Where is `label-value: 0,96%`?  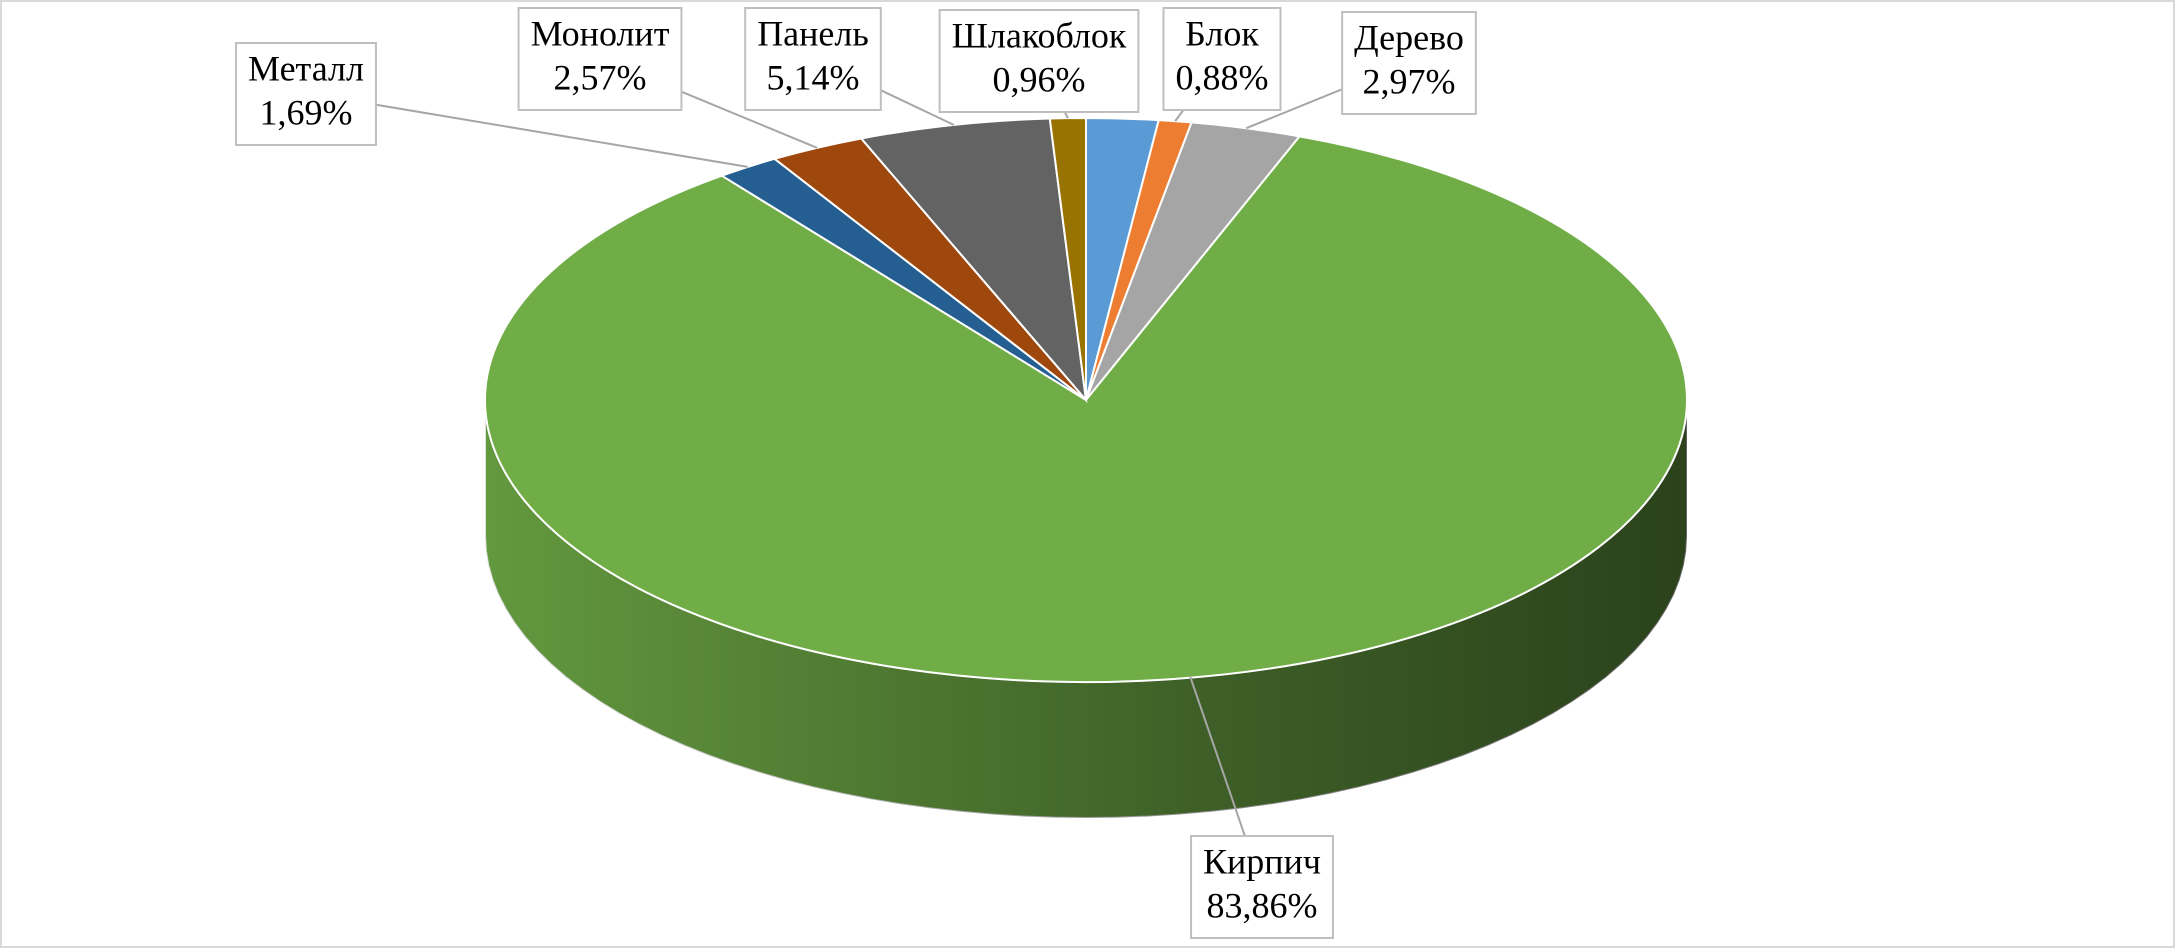 label-value: 0,96% is located at coordinates (1039, 79).